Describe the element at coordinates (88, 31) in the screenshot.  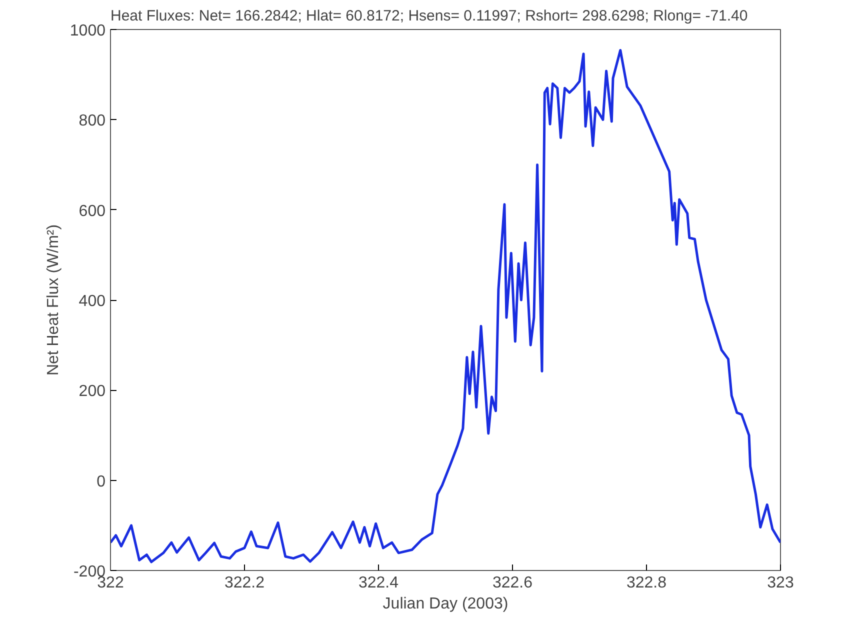
I see `y-tick-label: 1000` at that location.